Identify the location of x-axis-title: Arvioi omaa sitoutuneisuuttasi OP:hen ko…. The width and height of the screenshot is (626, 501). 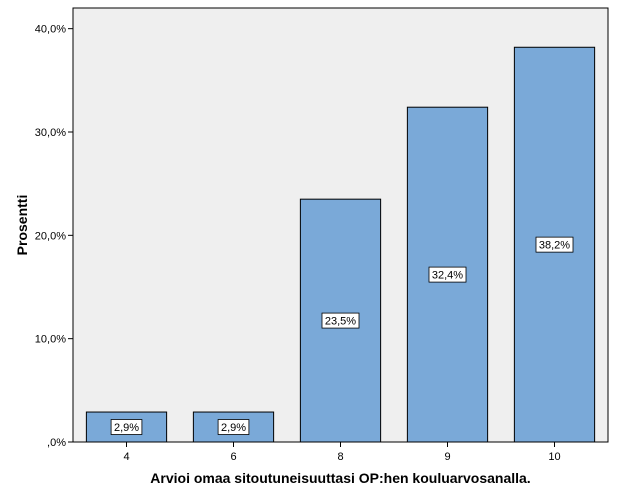
(340, 478).